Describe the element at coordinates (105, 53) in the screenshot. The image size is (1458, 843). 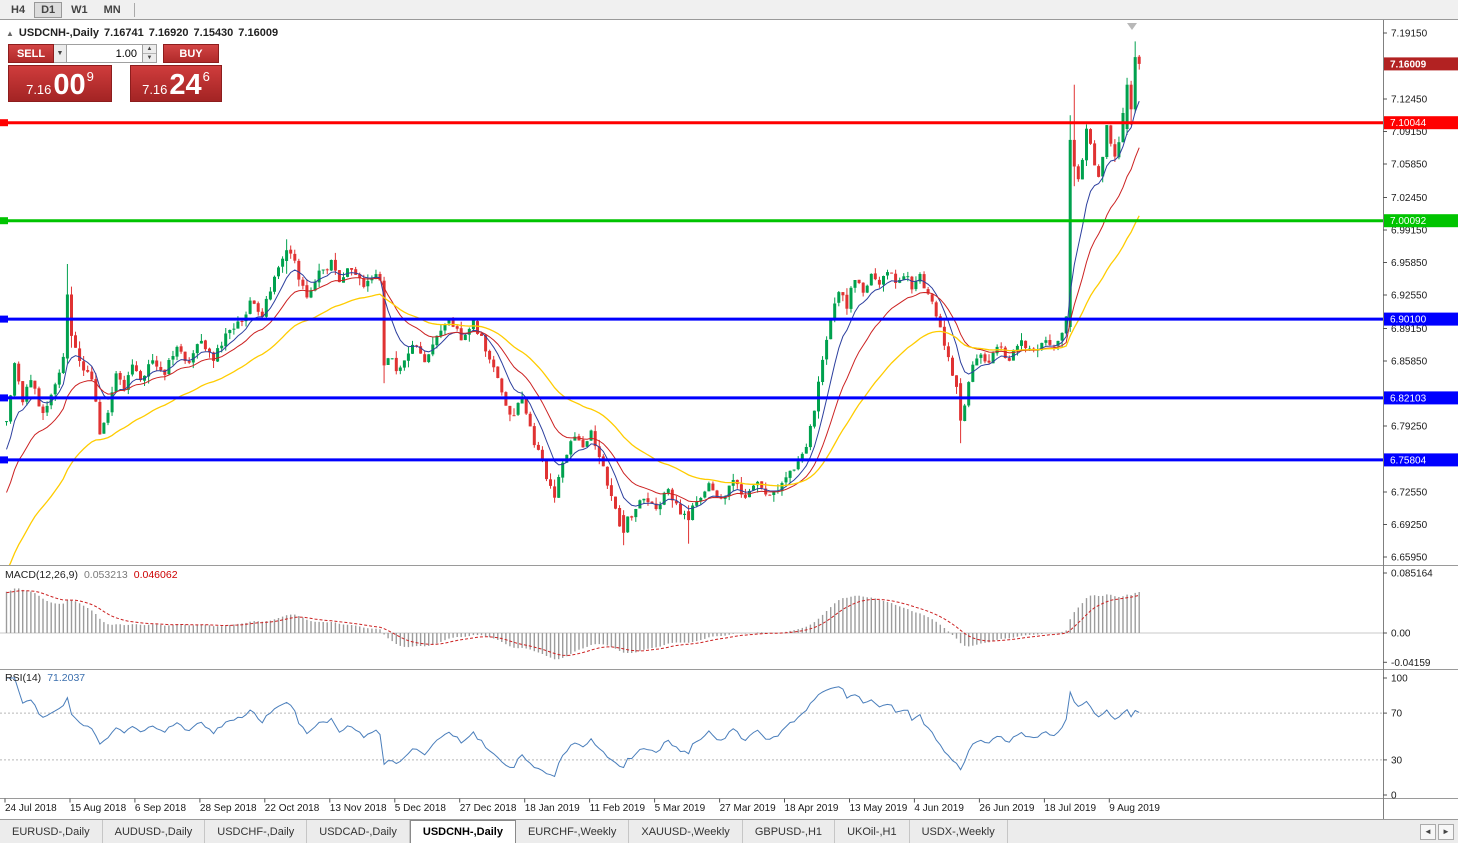
I see `volume-input` at that location.